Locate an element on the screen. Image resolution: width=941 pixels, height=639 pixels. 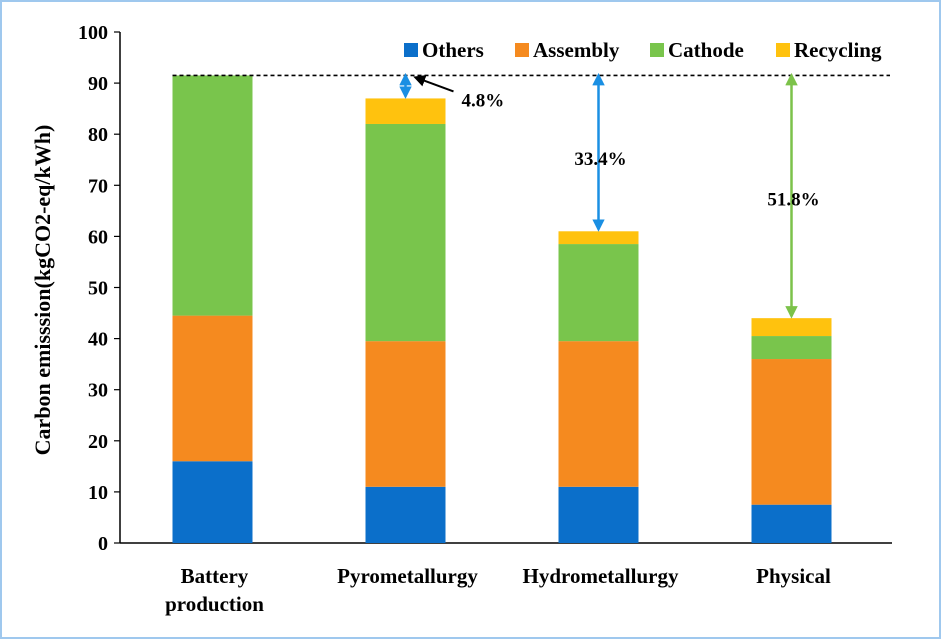
x-category-label: Pyrometallurgy is located at coordinates (407, 576).